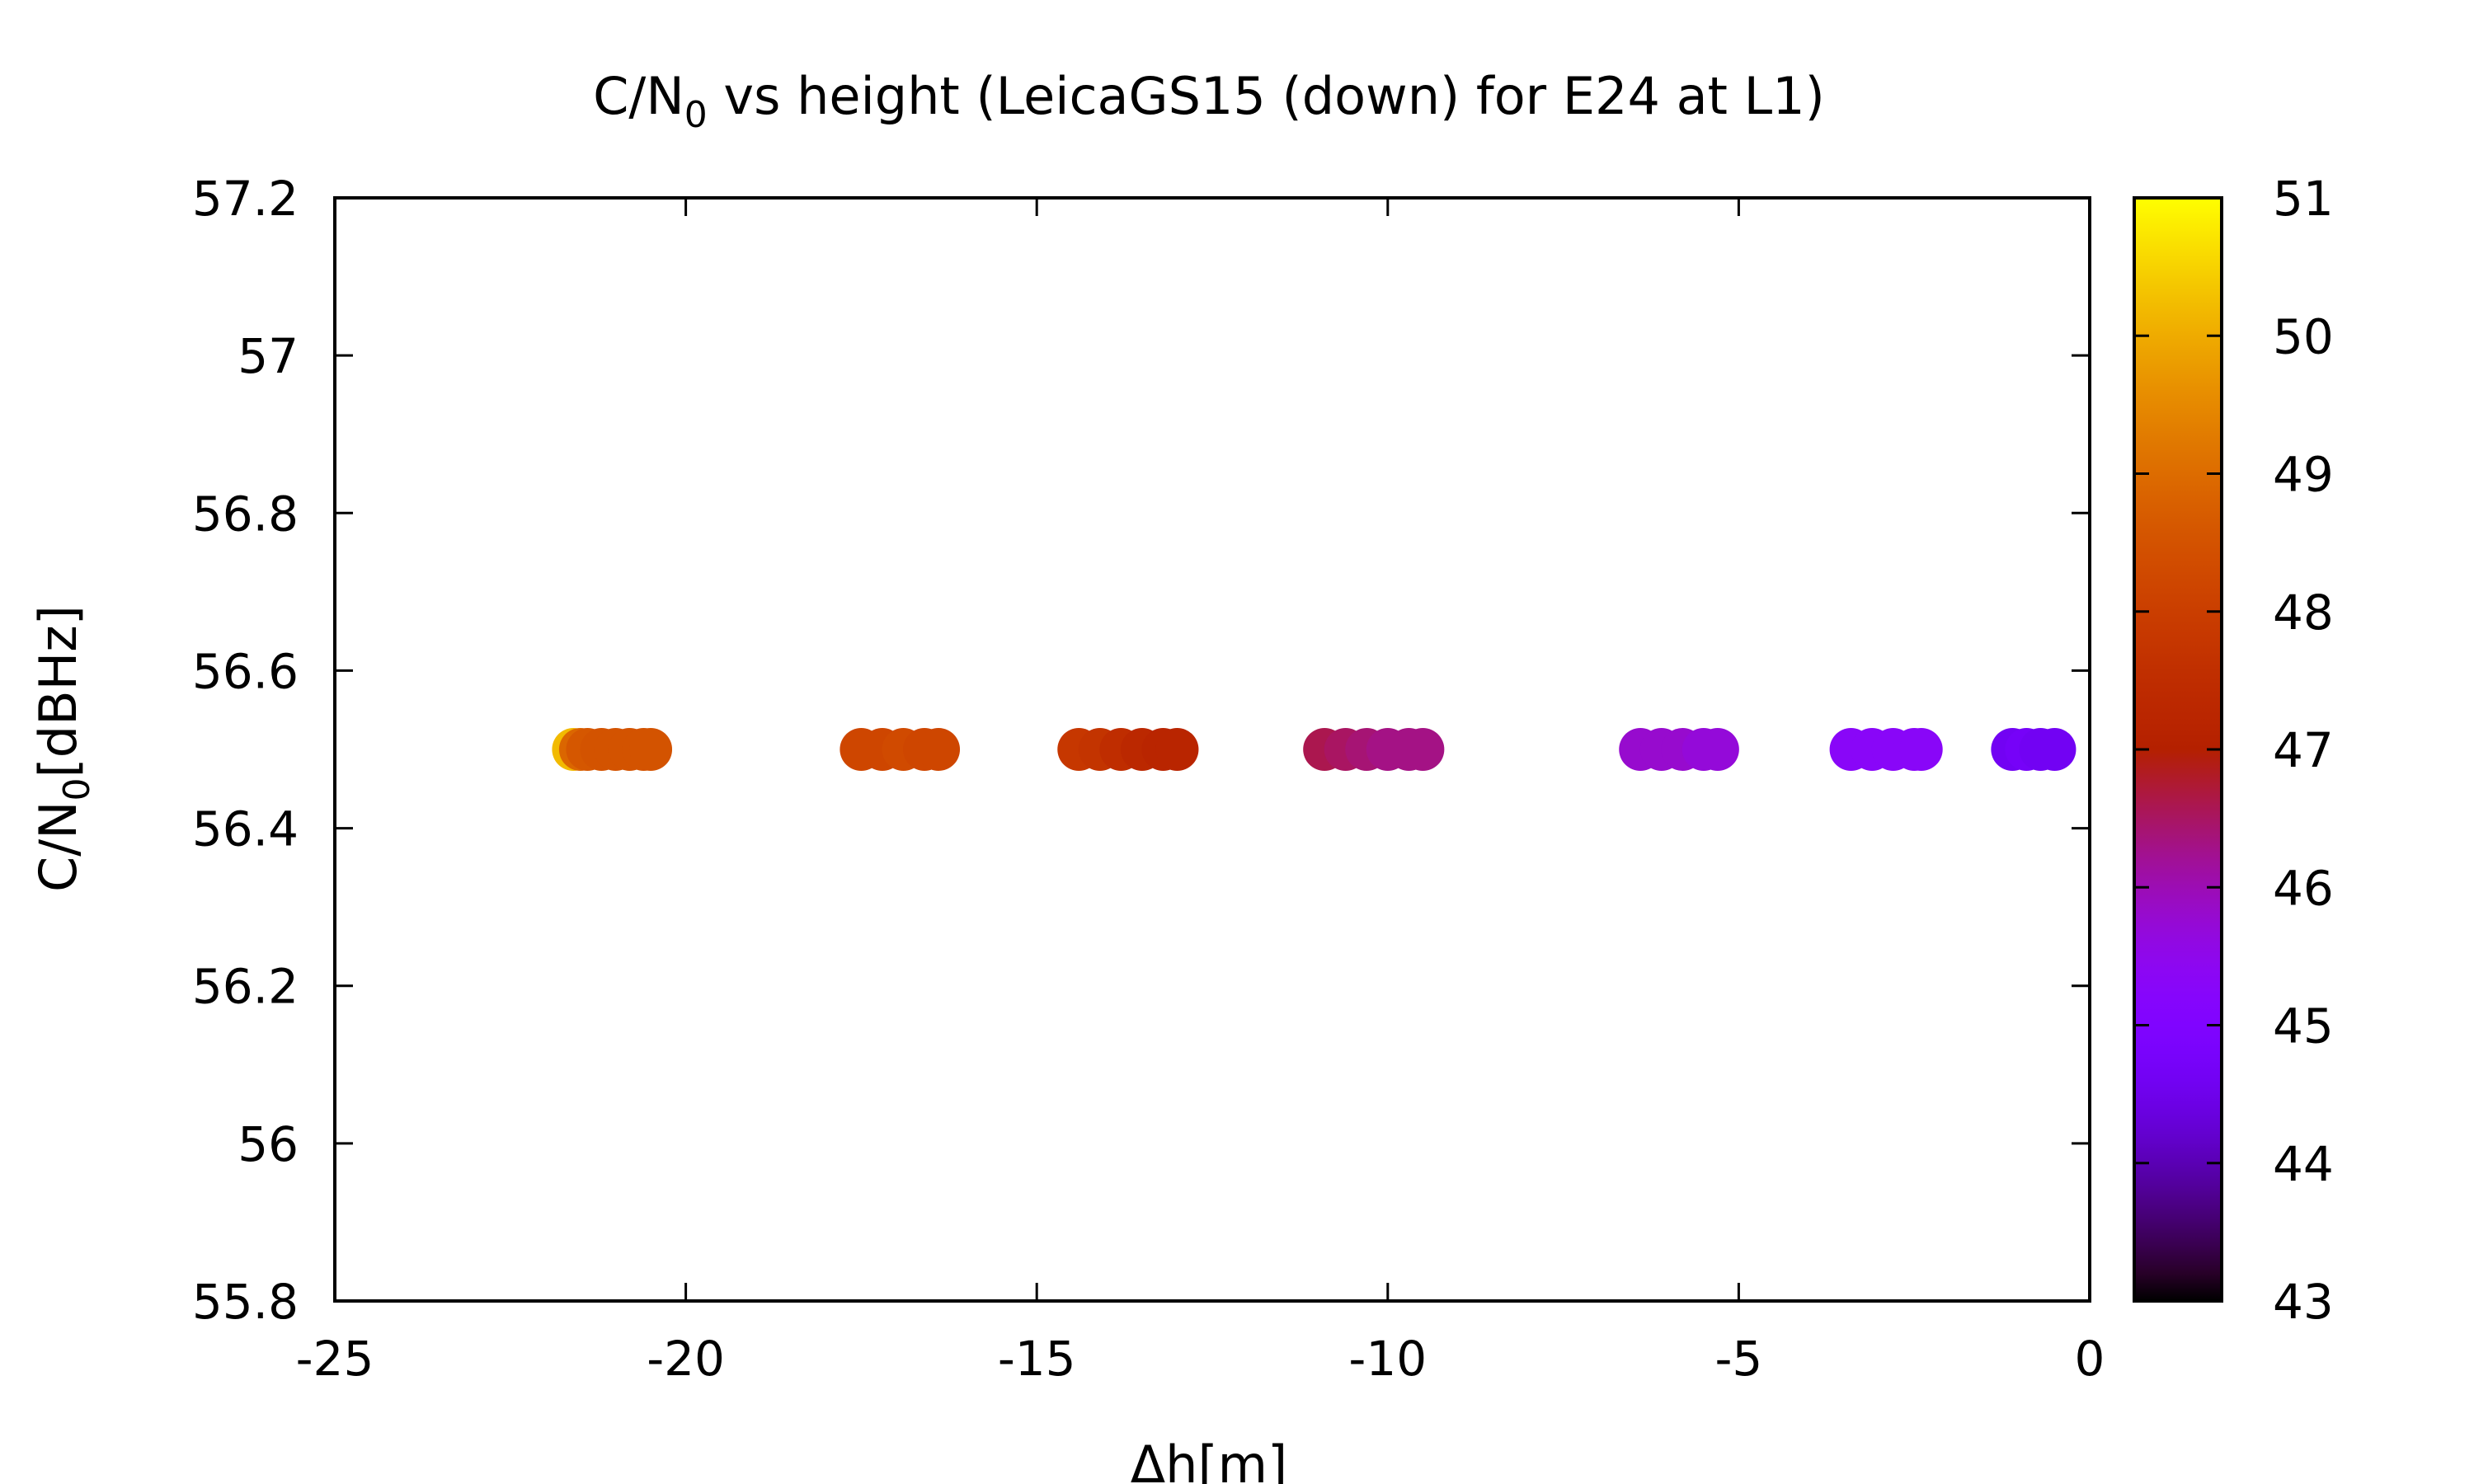 Image resolution: width=2474 pixels, height=1484 pixels. What do you see at coordinates (245, 1302) in the screenshot?
I see `y-tick-label: 55.8` at bounding box center [245, 1302].